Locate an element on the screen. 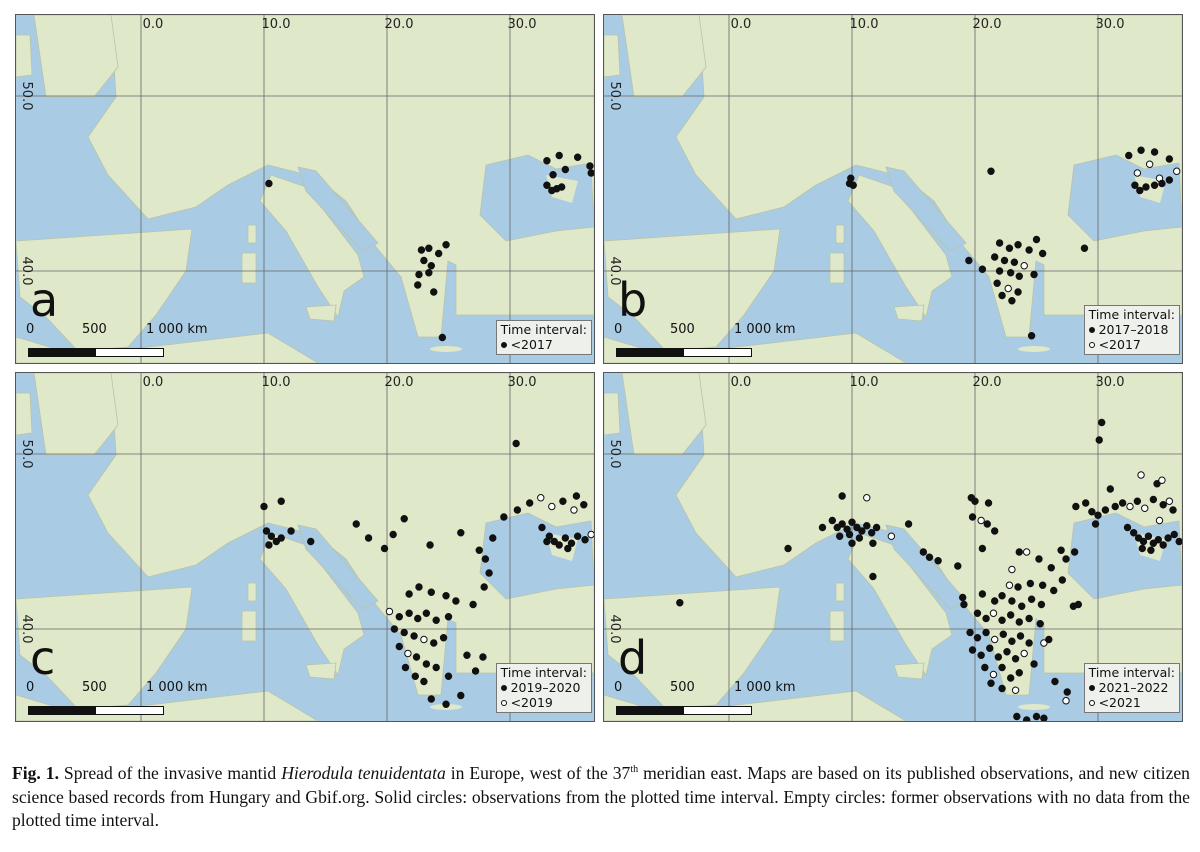 Image resolution: width=1200 pixels, height=852 pixels. legend-entry: <2017 is located at coordinates (543, 344).